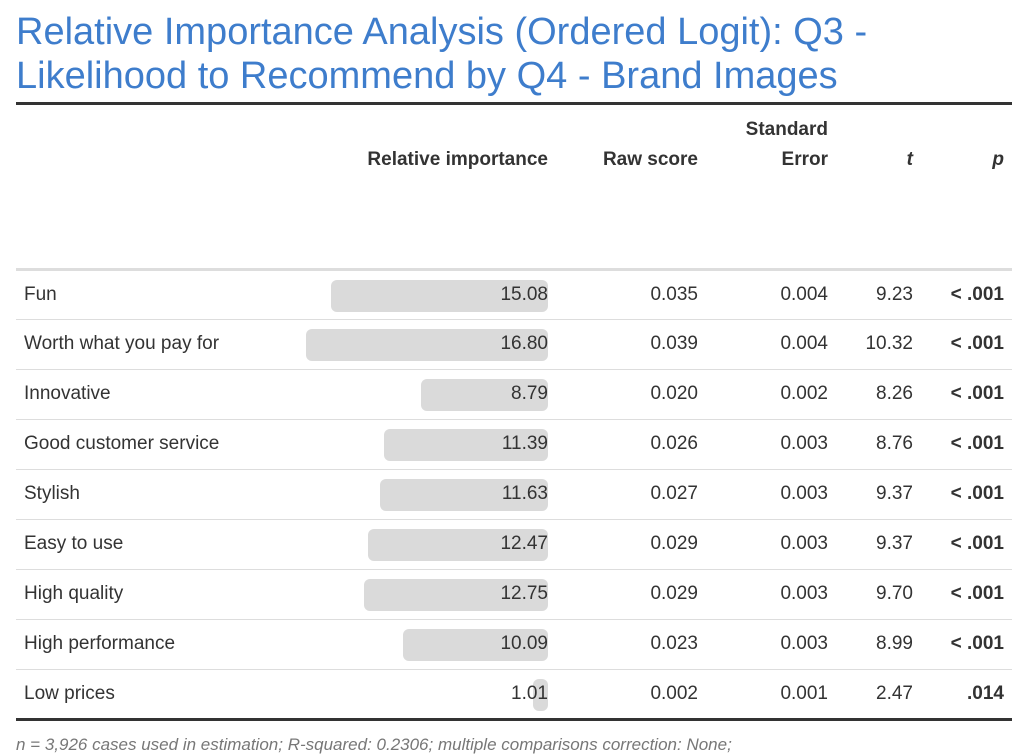 This screenshot has height=755, width=1024. What do you see at coordinates (674, 343) in the screenshot?
I see `row-raw-score: 0.039` at bounding box center [674, 343].